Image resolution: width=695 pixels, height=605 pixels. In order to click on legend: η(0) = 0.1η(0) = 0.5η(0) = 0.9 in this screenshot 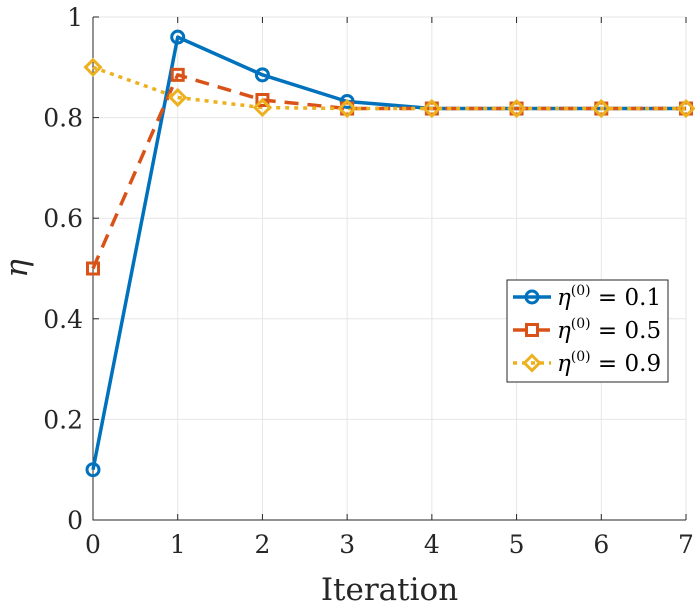, I will do `click(587, 331)`.